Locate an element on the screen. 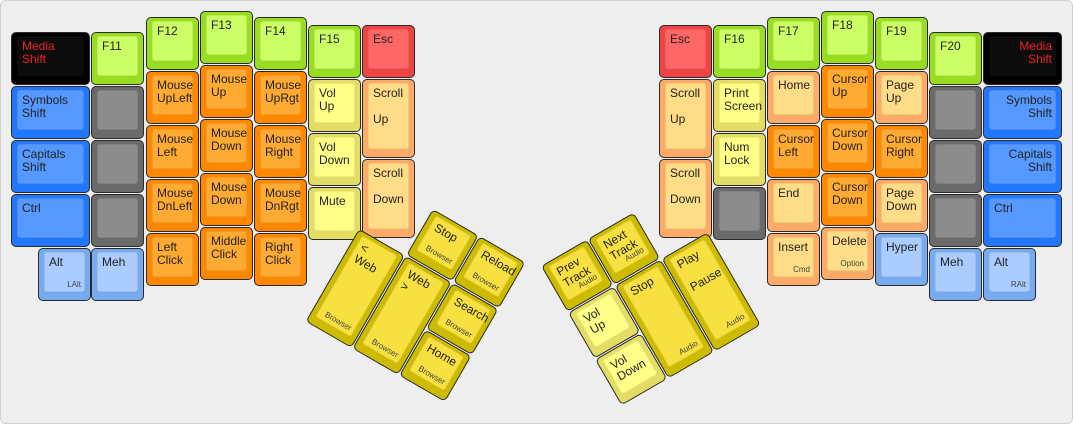 Image resolution: width=1073 pixels, height=424 pixels. key-sublabel: LAlt is located at coordinates (74, 284).